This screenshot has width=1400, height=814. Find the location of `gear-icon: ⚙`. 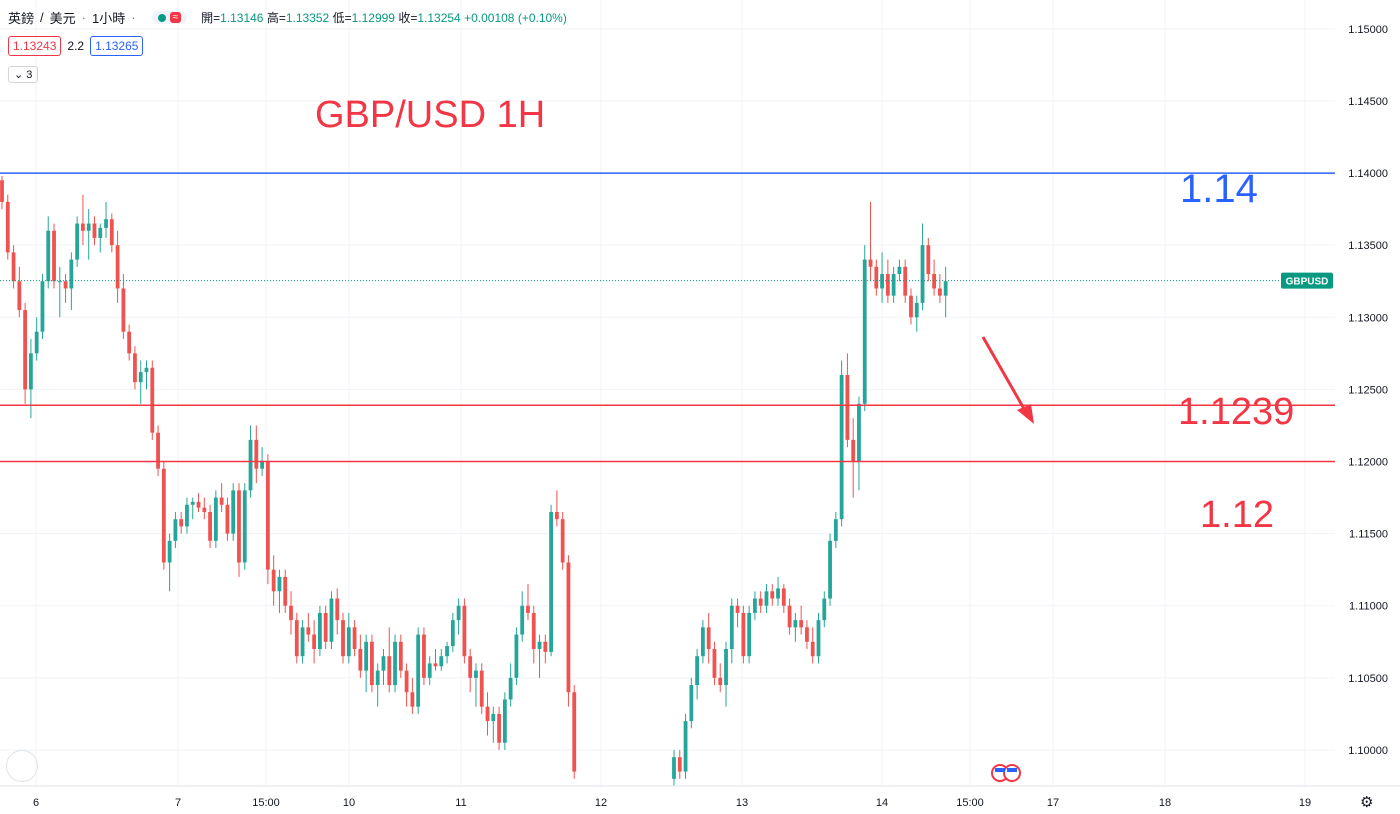

gear-icon: ⚙ is located at coordinates (1367, 802).